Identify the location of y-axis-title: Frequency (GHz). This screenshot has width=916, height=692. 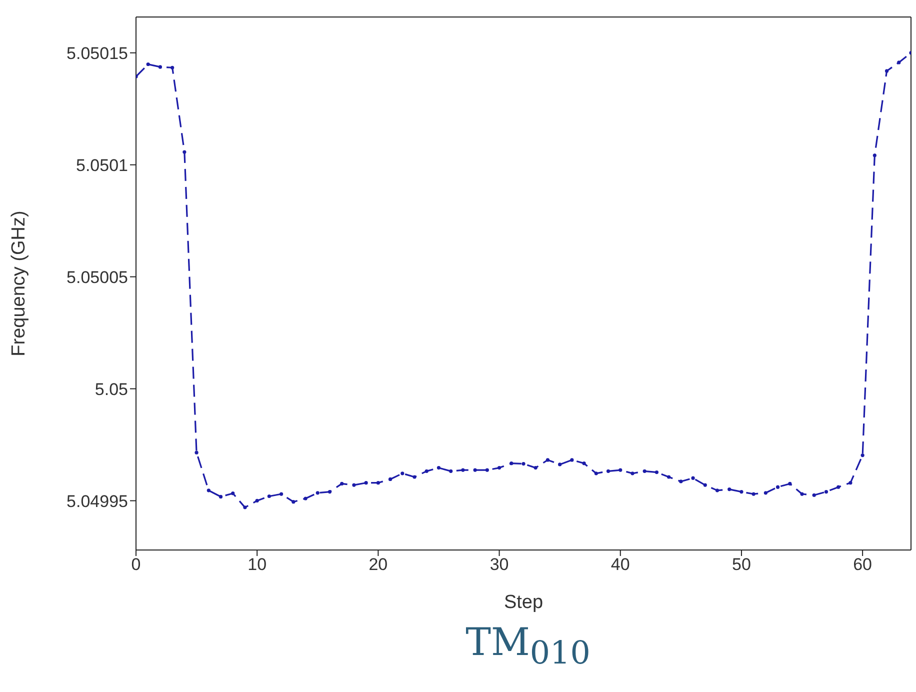
(19, 283).